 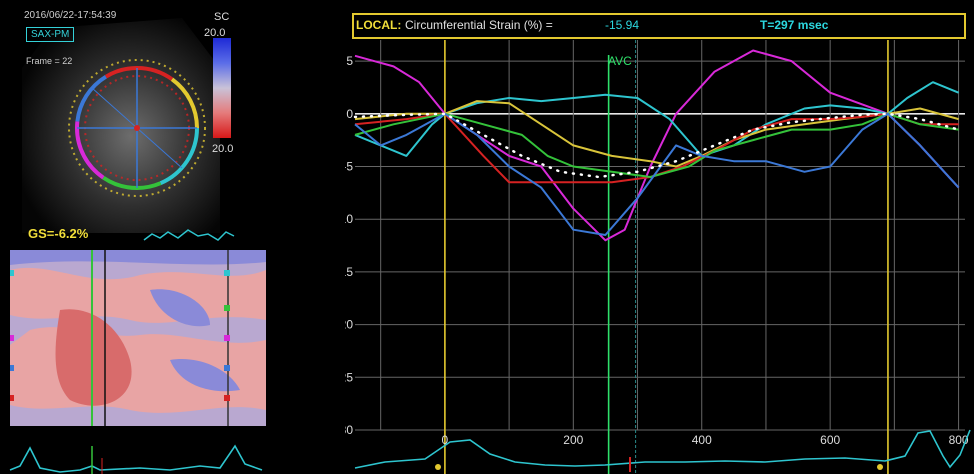 I want to click on y-tick-label: 5, so click(x=349, y=61).